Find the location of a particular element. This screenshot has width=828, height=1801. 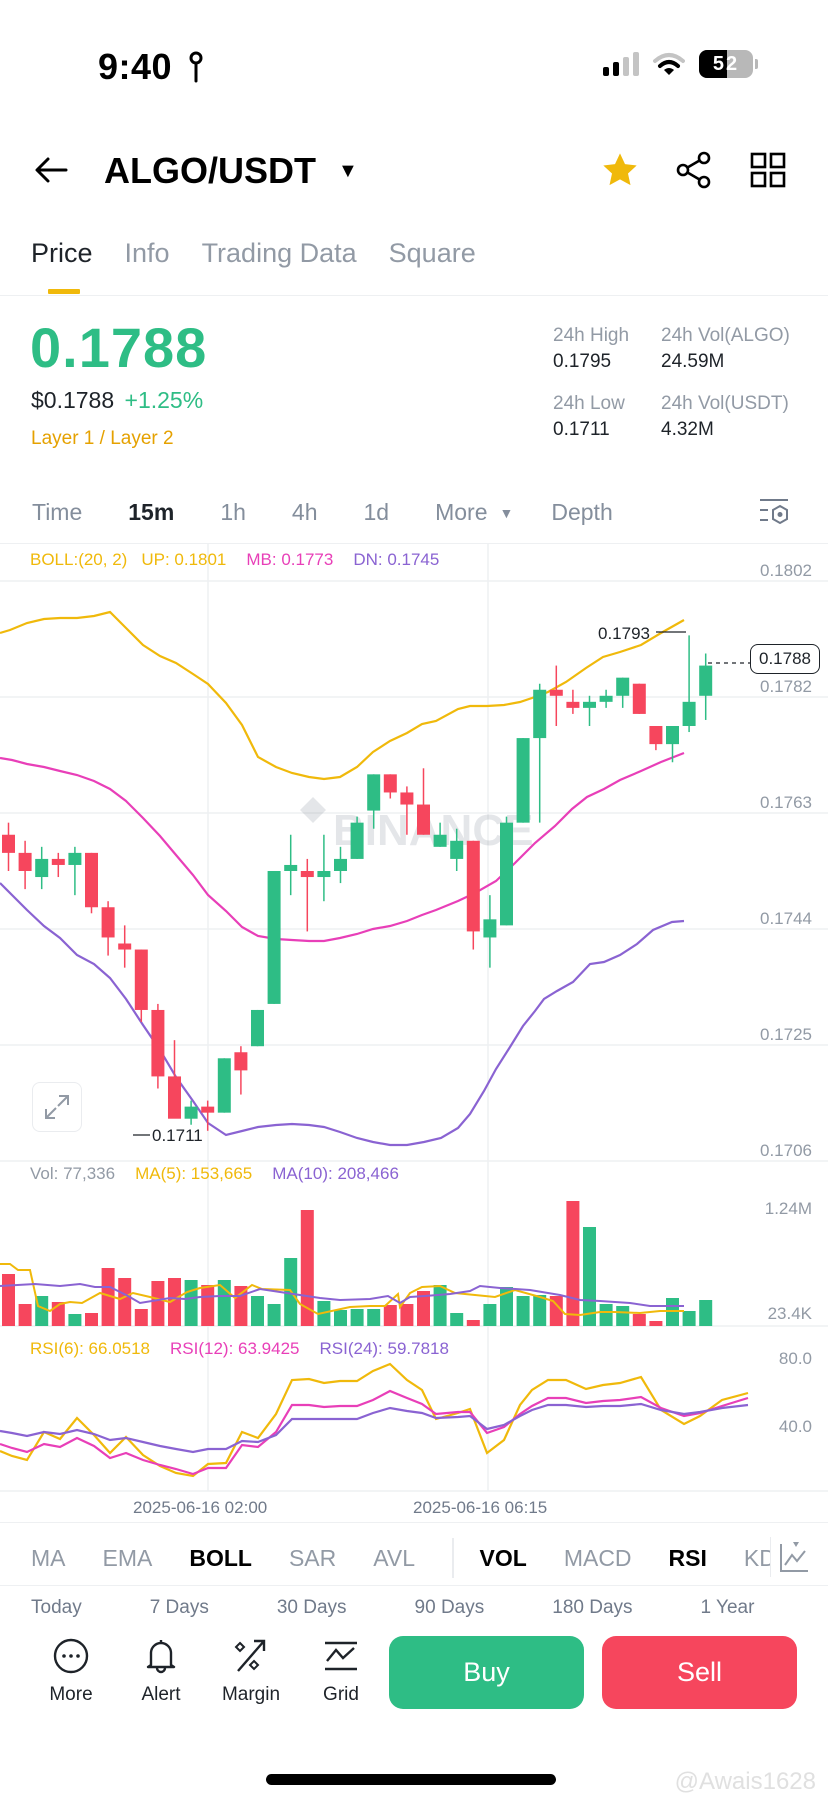

battery-icon: 52 is located at coordinates (726, 64).